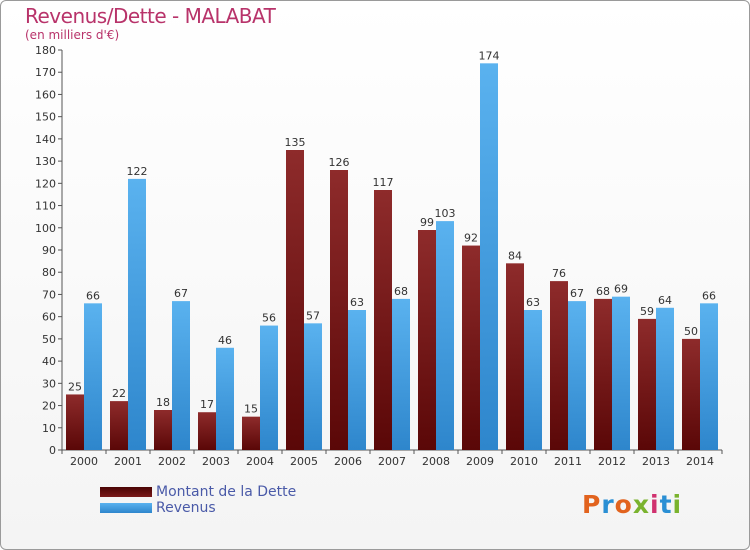 This screenshot has width=750, height=550. I want to click on bar-revenus-2009, so click(489, 256).